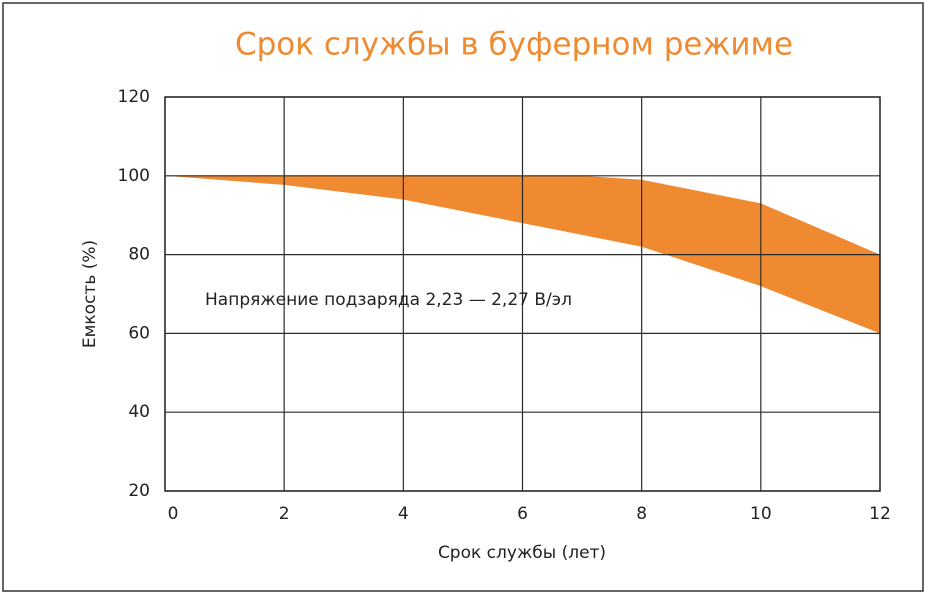 The height and width of the screenshot is (596, 928). Describe the element at coordinates (522, 514) in the screenshot. I see `x-tick-label: 6` at that location.